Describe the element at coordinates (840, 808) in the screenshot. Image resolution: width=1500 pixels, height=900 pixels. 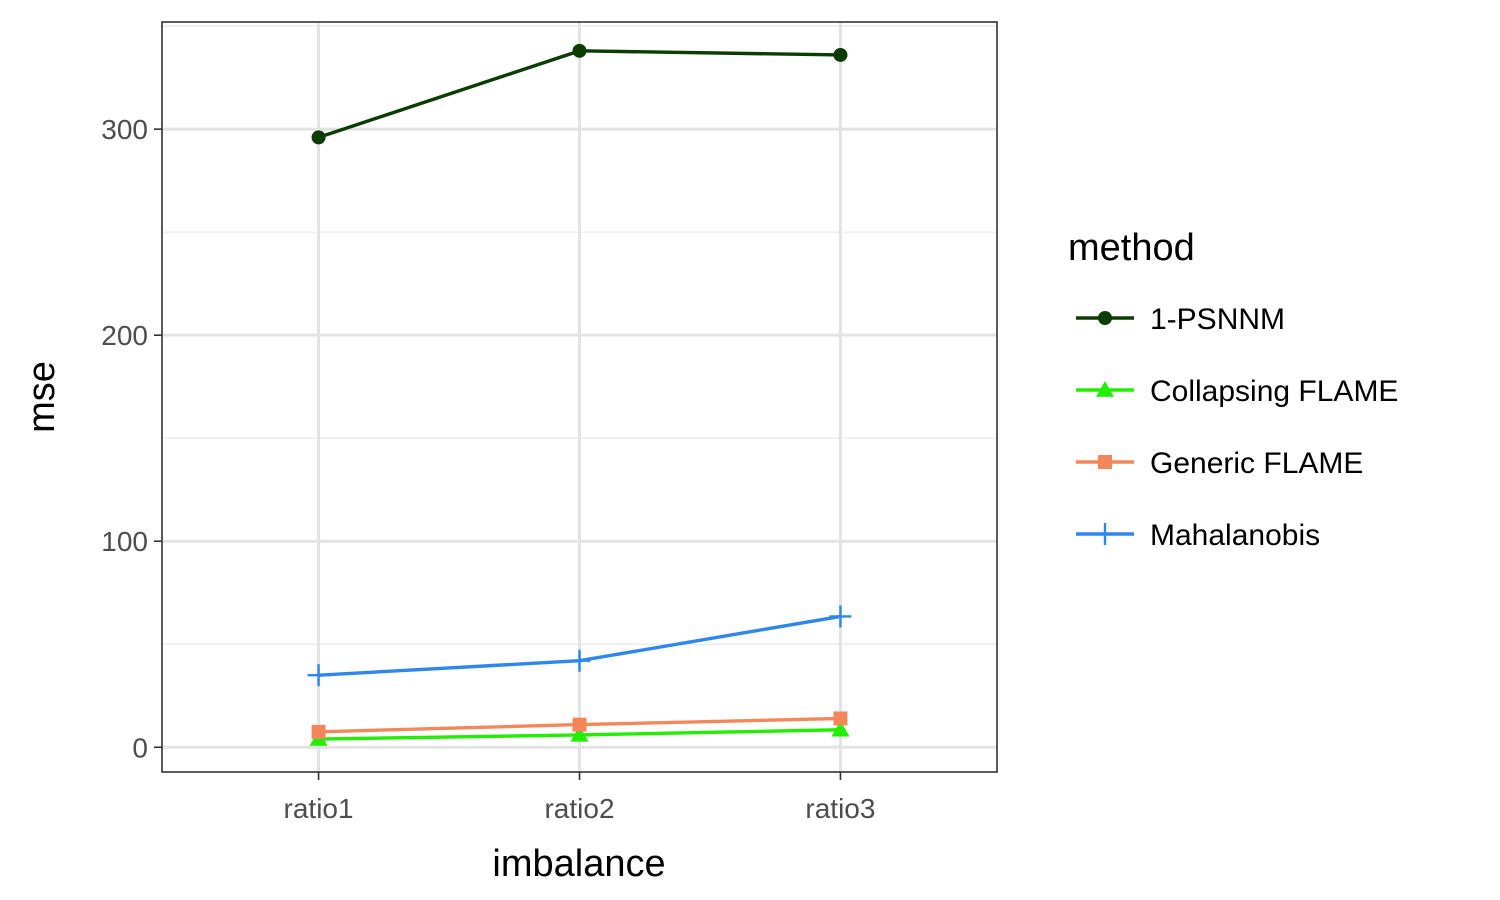
I see `x-tick-label: ratio3` at that location.